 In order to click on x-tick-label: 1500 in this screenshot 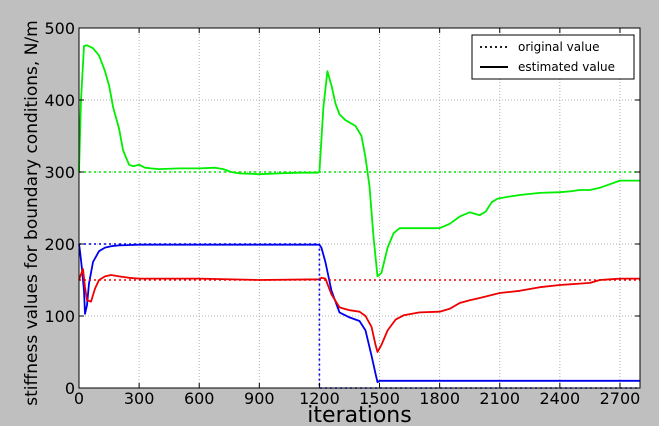, I will do `click(379, 398)`.